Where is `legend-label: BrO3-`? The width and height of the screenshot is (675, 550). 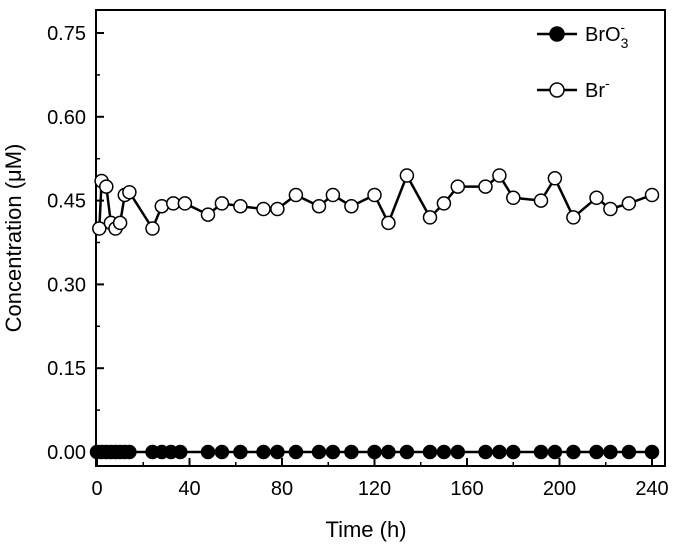 legend-label: BrO3- is located at coordinates (607, 35).